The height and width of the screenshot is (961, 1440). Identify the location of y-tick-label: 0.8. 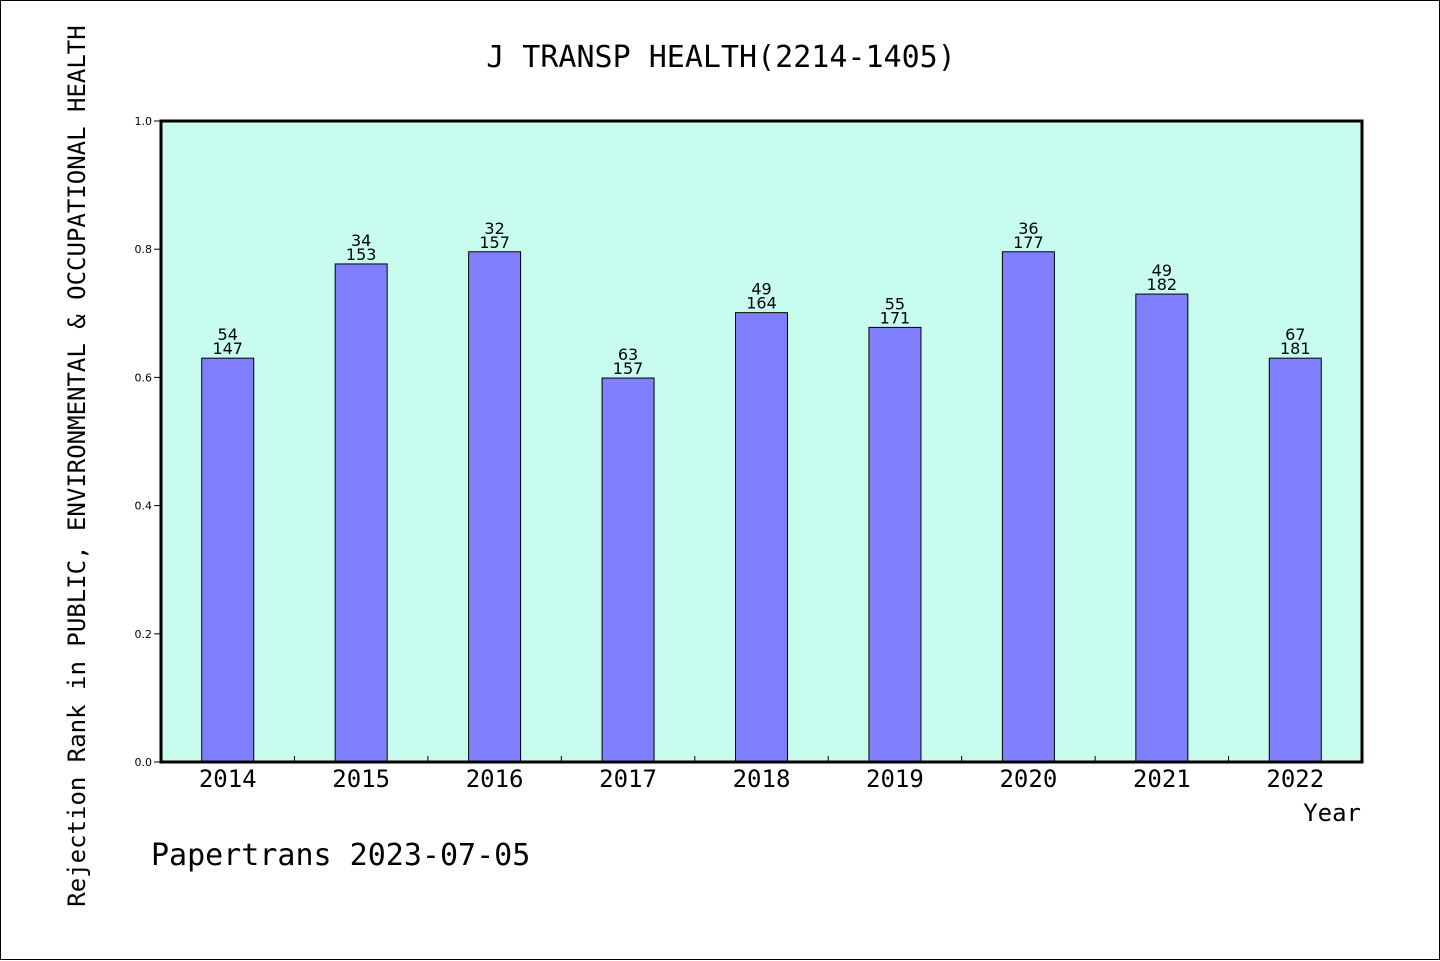
(144, 249).